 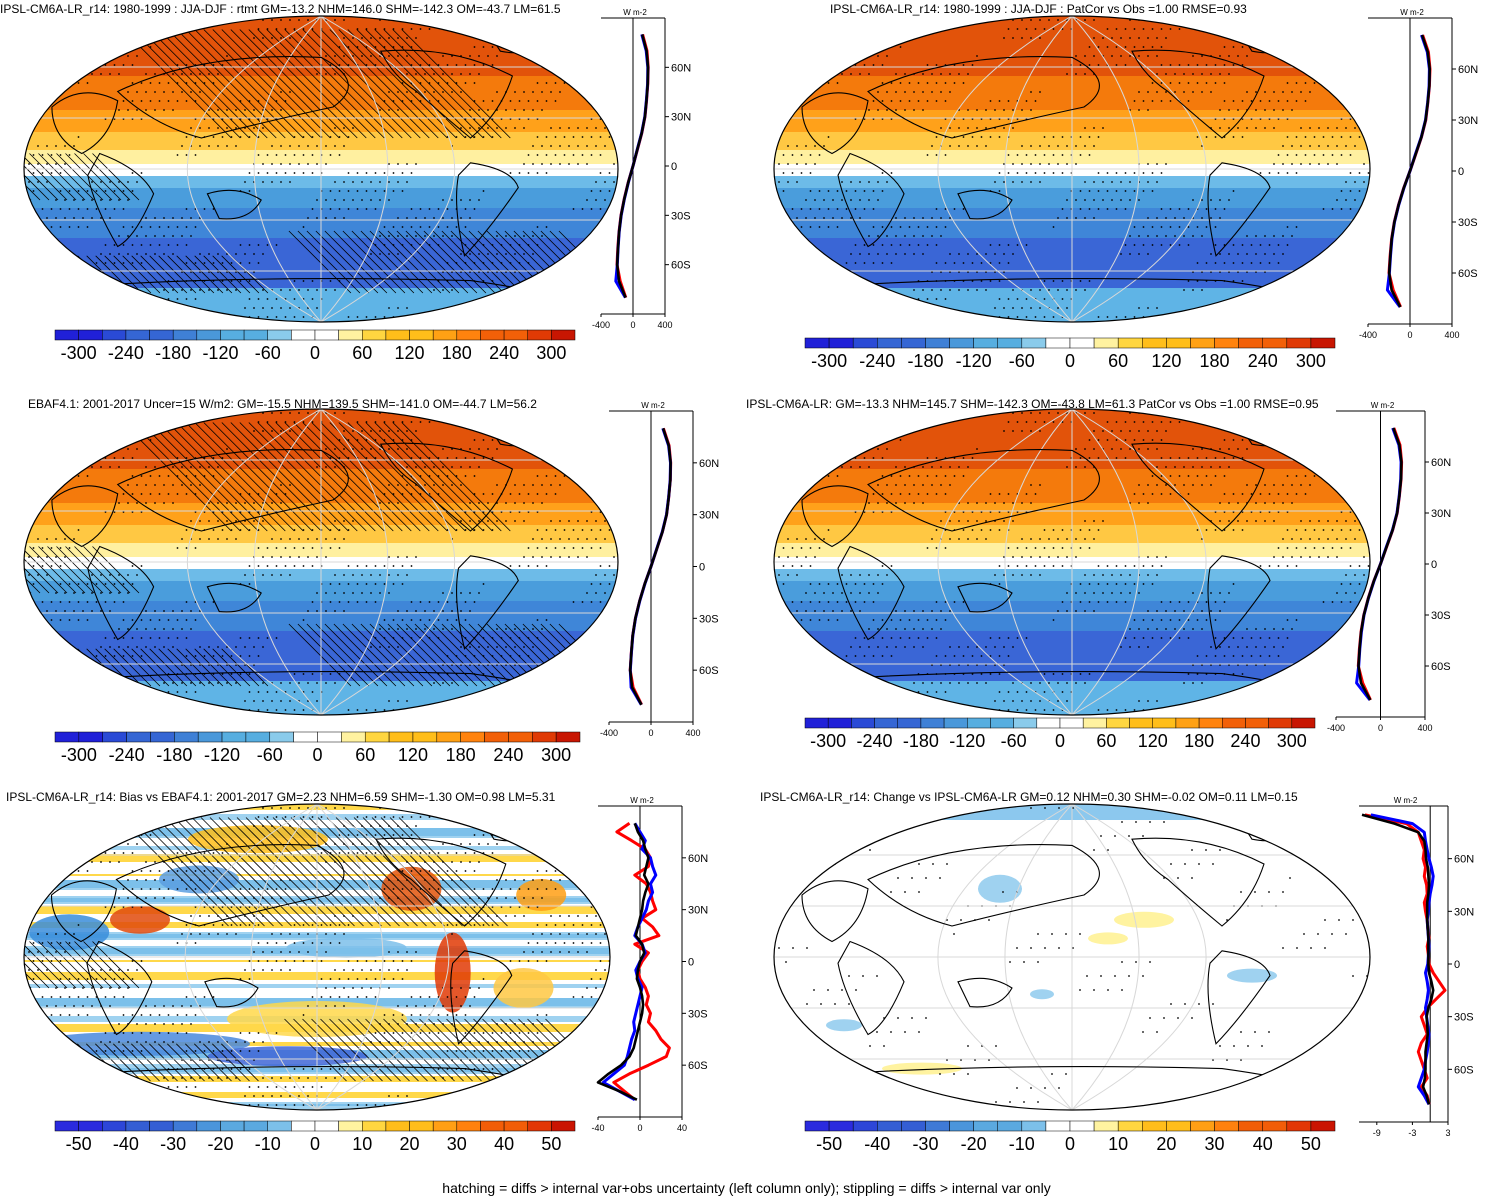 What do you see at coordinates (974, 1144) in the screenshot?
I see `colorbar-label: -20` at bounding box center [974, 1144].